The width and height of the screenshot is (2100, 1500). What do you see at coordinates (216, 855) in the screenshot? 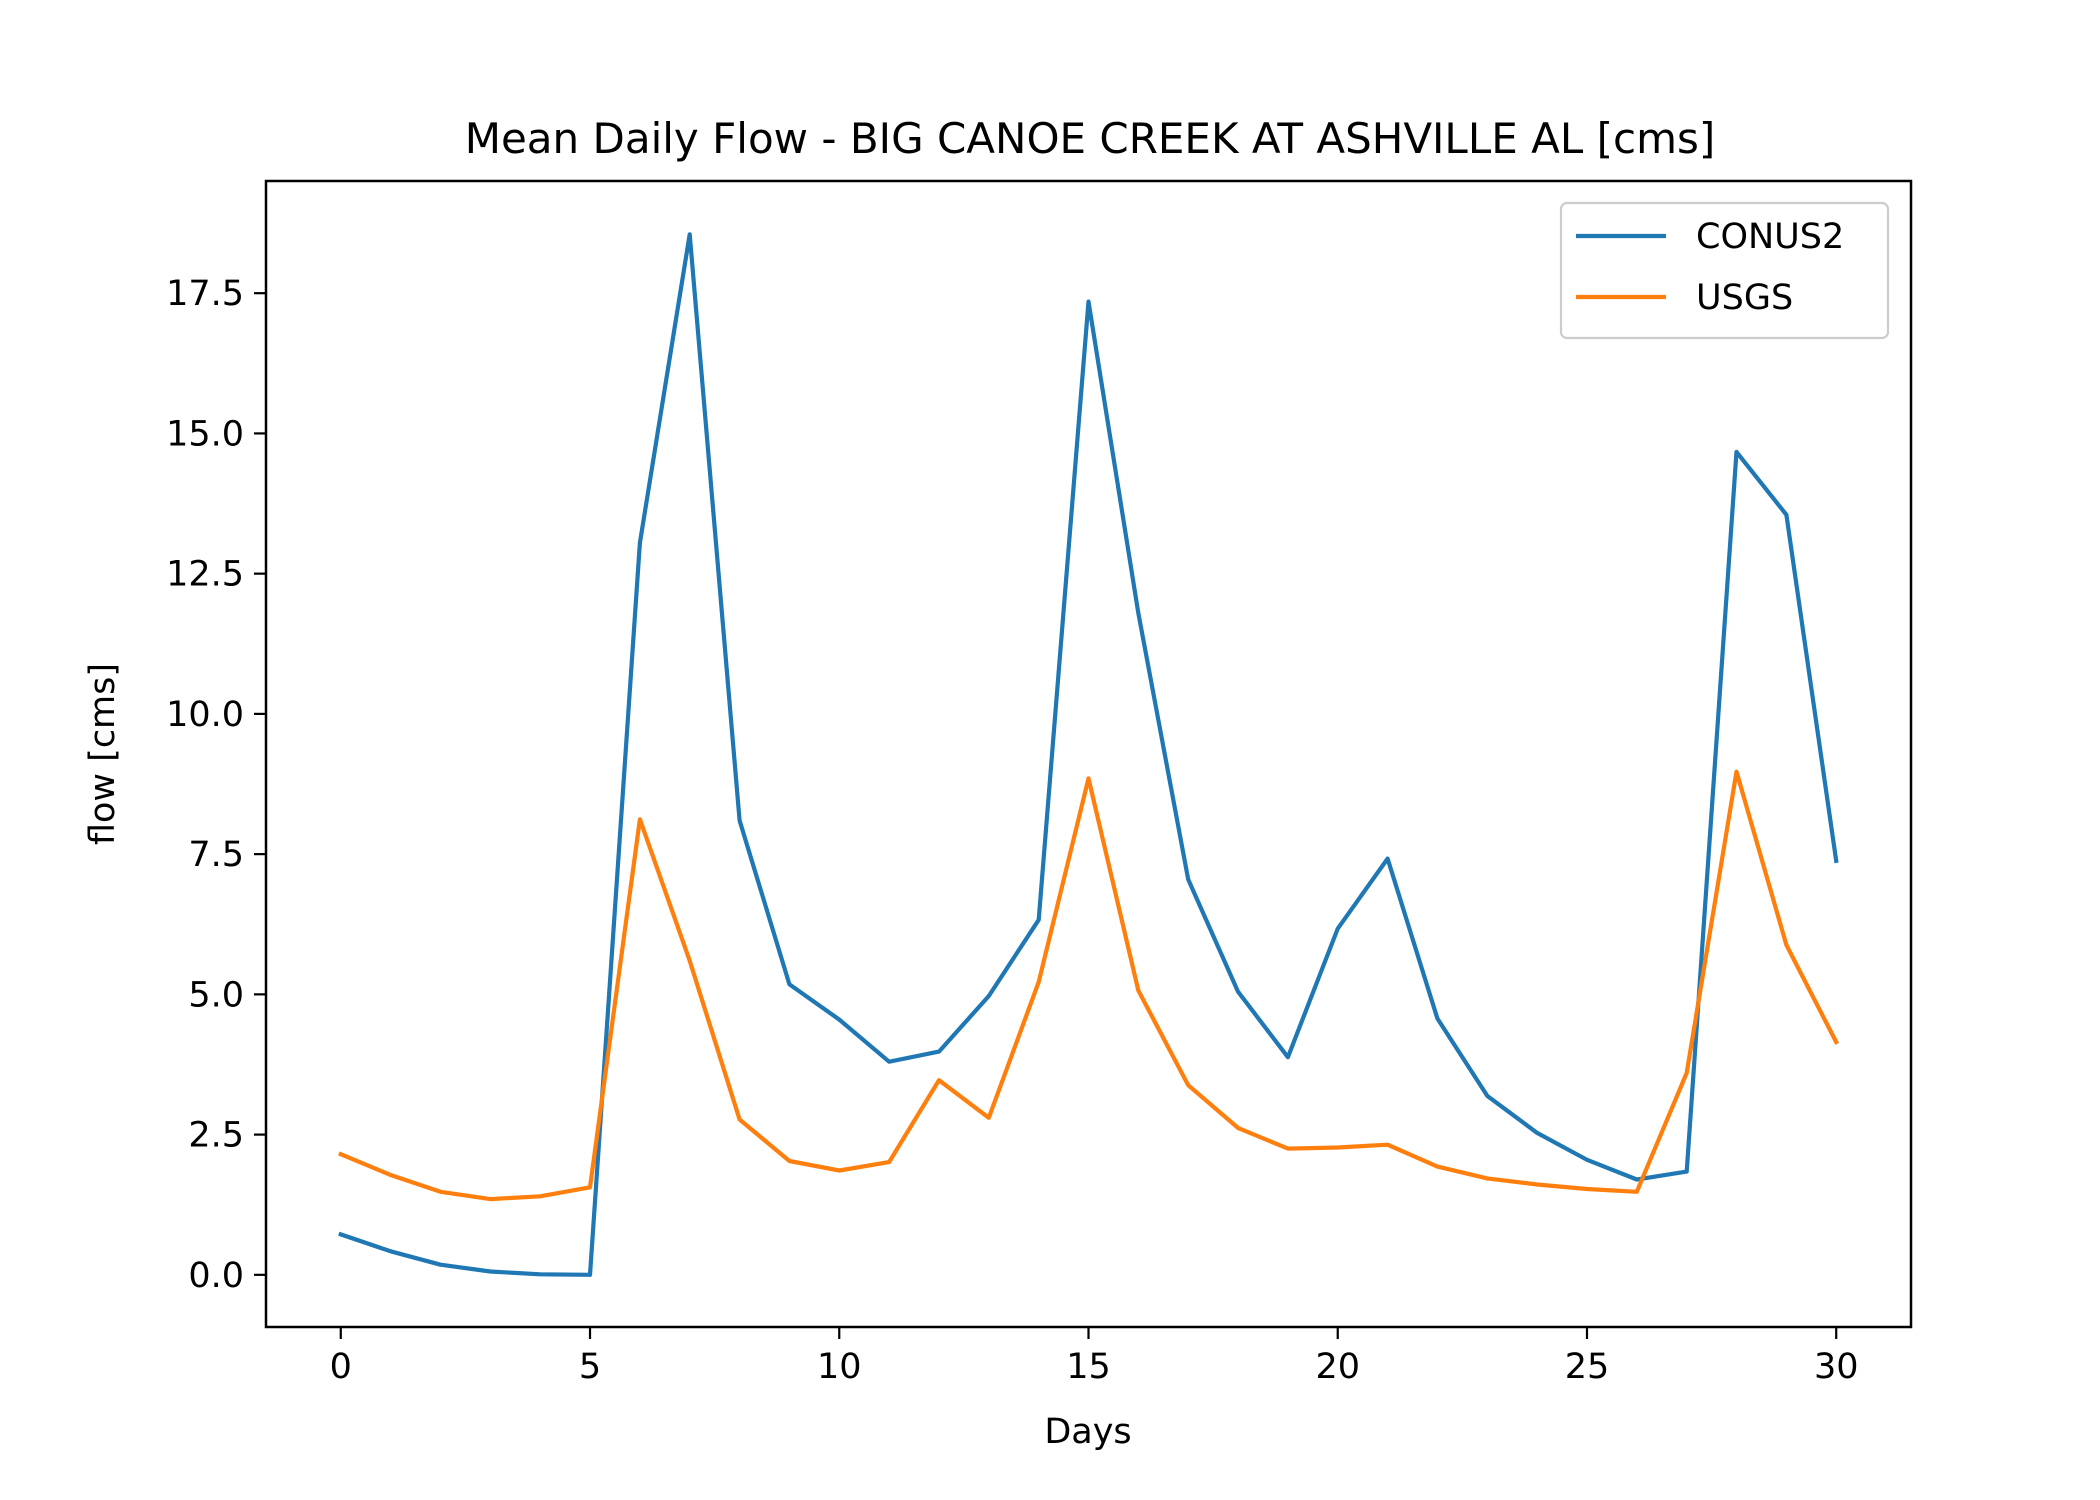
I see `y-tick-label: 7.5` at bounding box center [216, 855].